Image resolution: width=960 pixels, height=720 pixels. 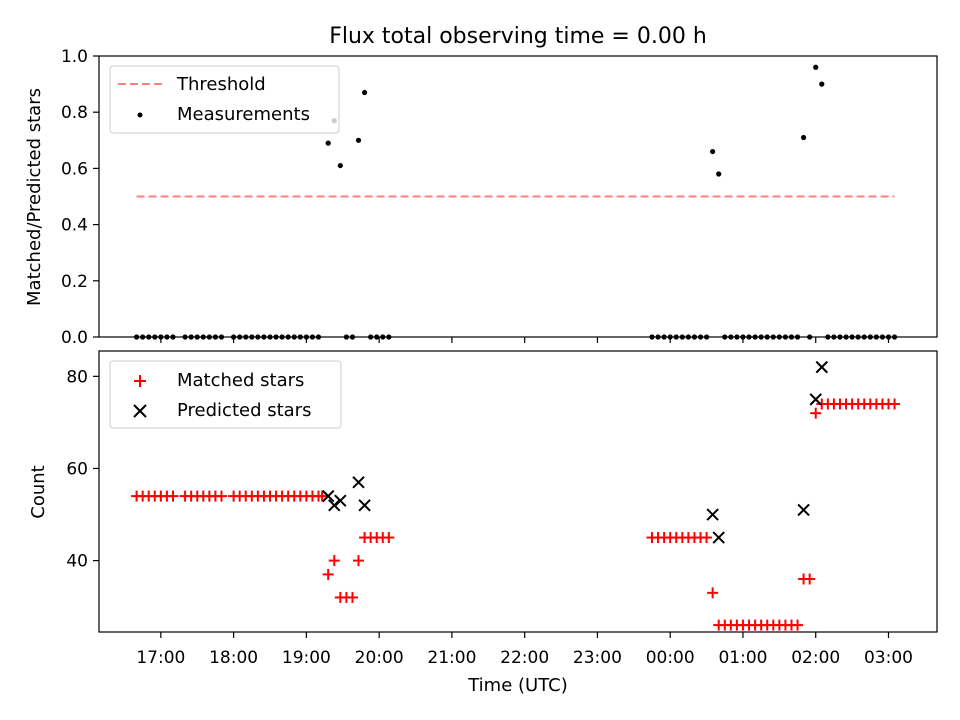 I want to click on bottom-x-tick-label: 02:00, so click(x=815, y=658).